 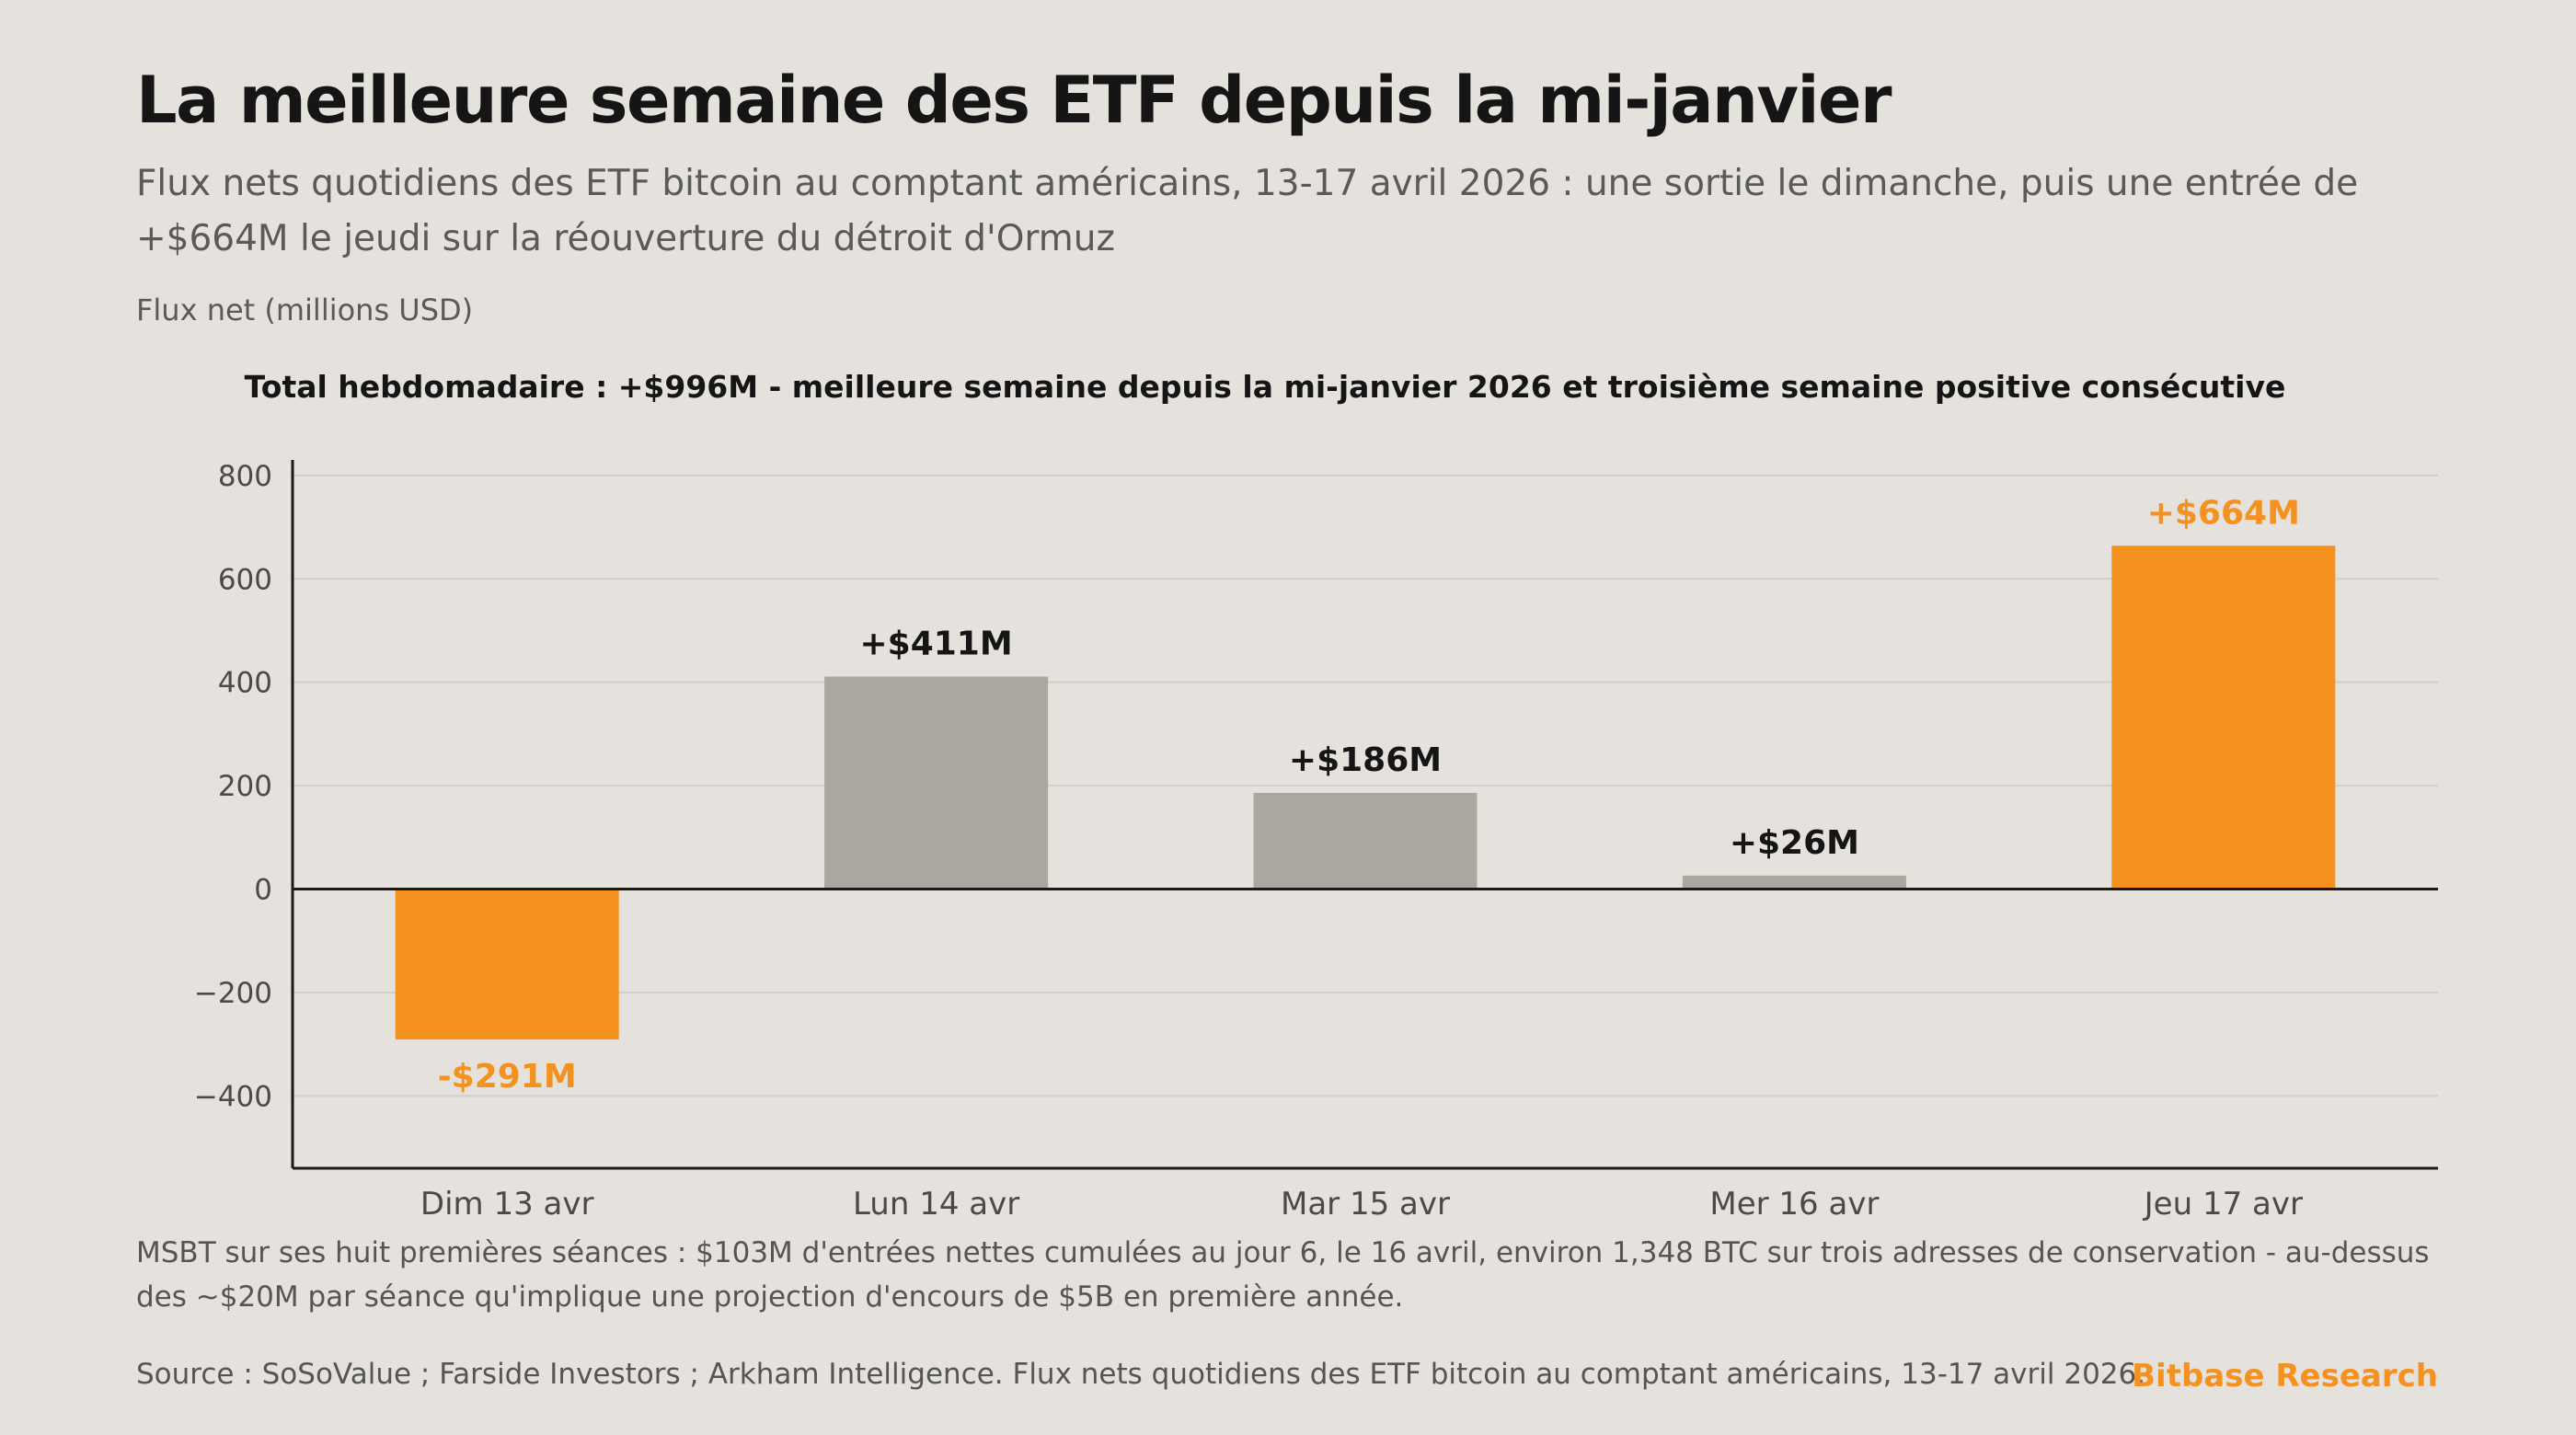 What do you see at coordinates (1365, 841) in the screenshot?
I see `bar-mar-15-avr` at bounding box center [1365, 841].